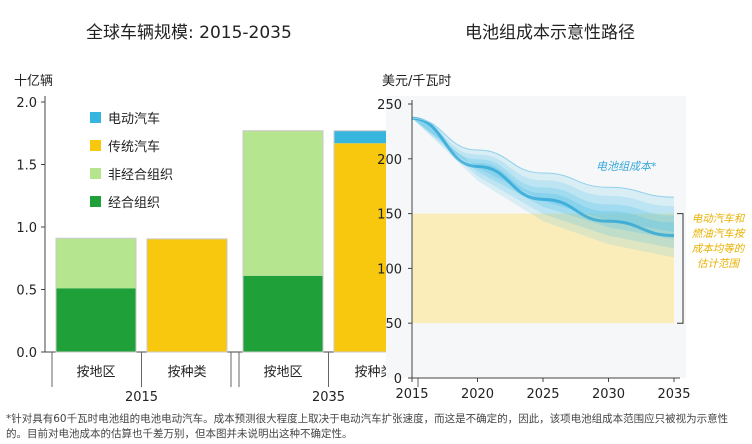 The image size is (752, 444). Describe the element at coordinates (26, 353) in the screenshot. I see `left-y-tick-label: 0.0` at that location.